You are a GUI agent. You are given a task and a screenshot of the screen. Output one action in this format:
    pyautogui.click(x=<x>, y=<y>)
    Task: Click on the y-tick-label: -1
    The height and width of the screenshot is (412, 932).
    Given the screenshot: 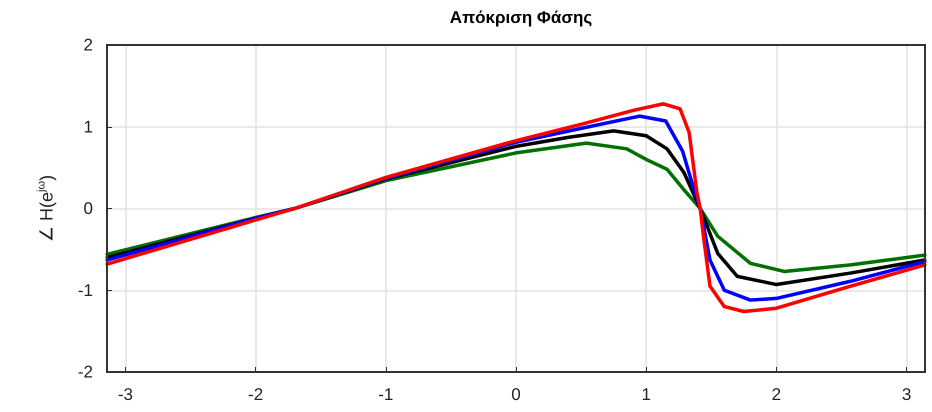 What is the action you would take?
    pyautogui.click(x=85, y=290)
    